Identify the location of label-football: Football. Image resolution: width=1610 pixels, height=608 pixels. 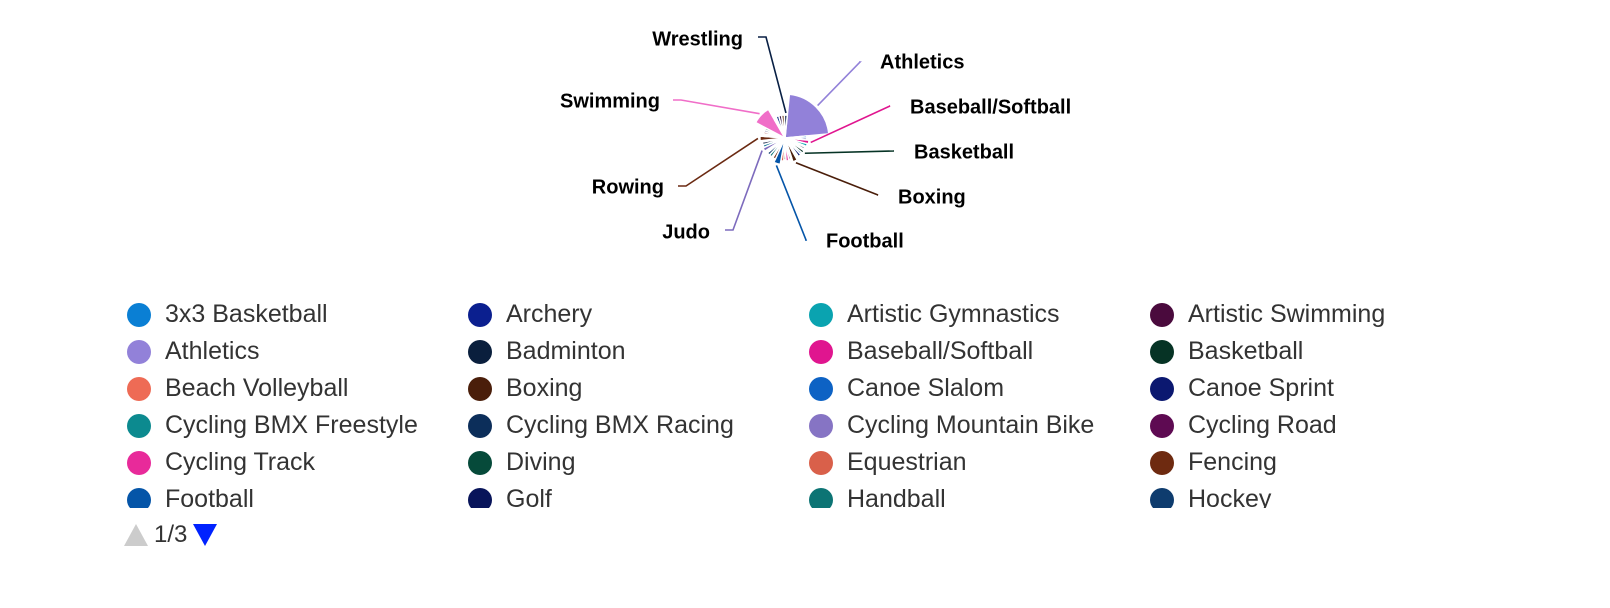
(865, 241).